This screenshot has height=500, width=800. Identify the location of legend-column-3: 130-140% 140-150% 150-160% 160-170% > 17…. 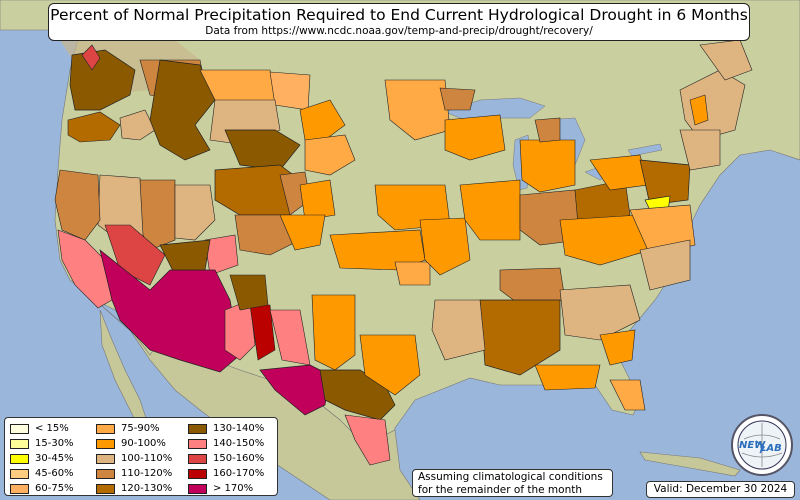
(226, 458).